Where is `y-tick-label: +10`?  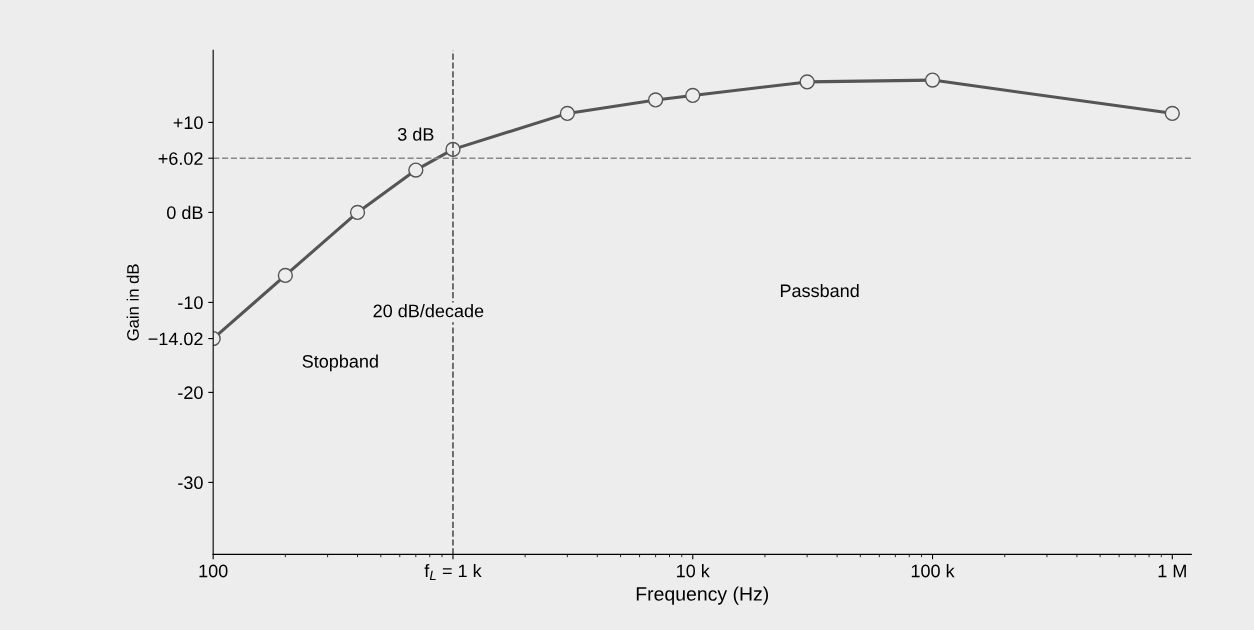
y-tick-label: +10 is located at coordinates (188, 123).